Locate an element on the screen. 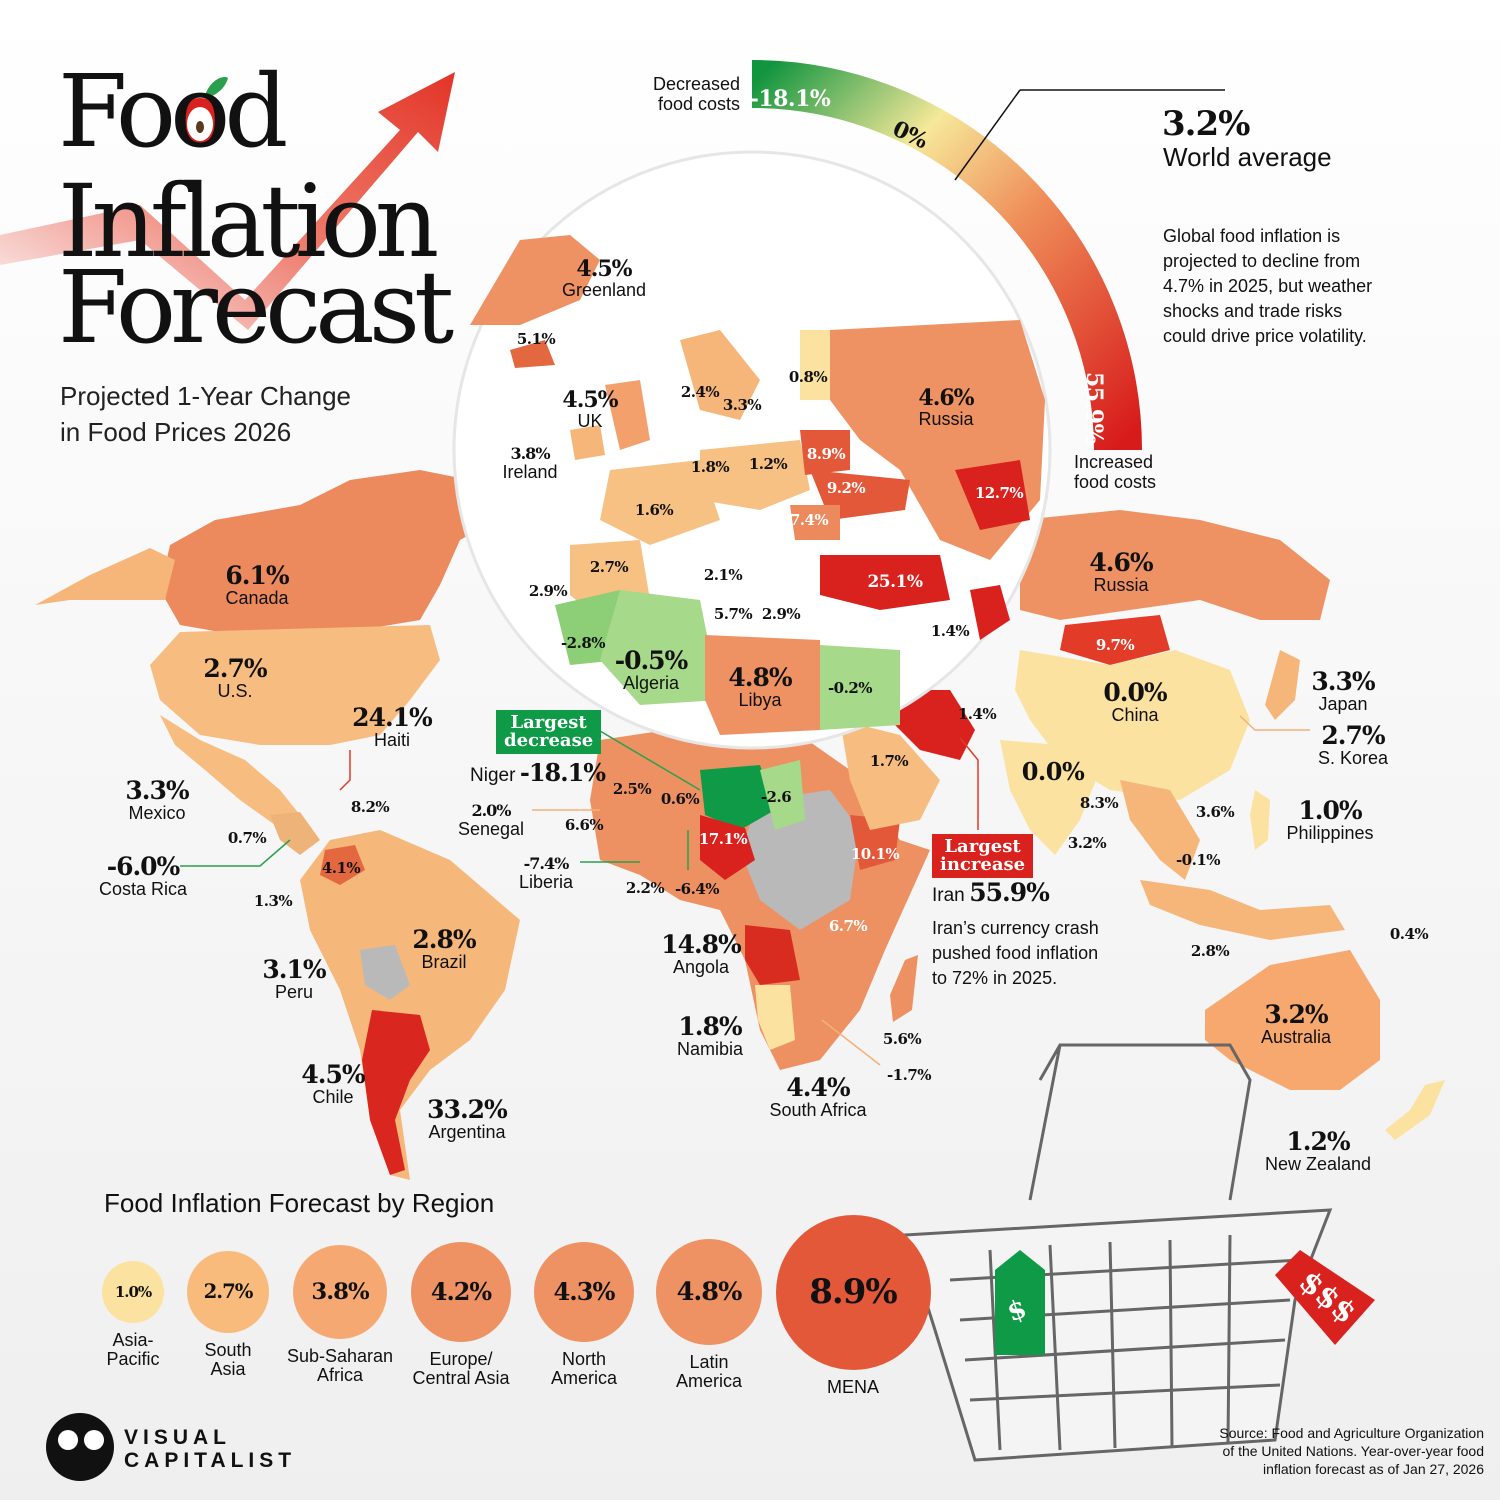 This screenshot has width=1500, height=1500. iran-name: Iran is located at coordinates (948, 895).